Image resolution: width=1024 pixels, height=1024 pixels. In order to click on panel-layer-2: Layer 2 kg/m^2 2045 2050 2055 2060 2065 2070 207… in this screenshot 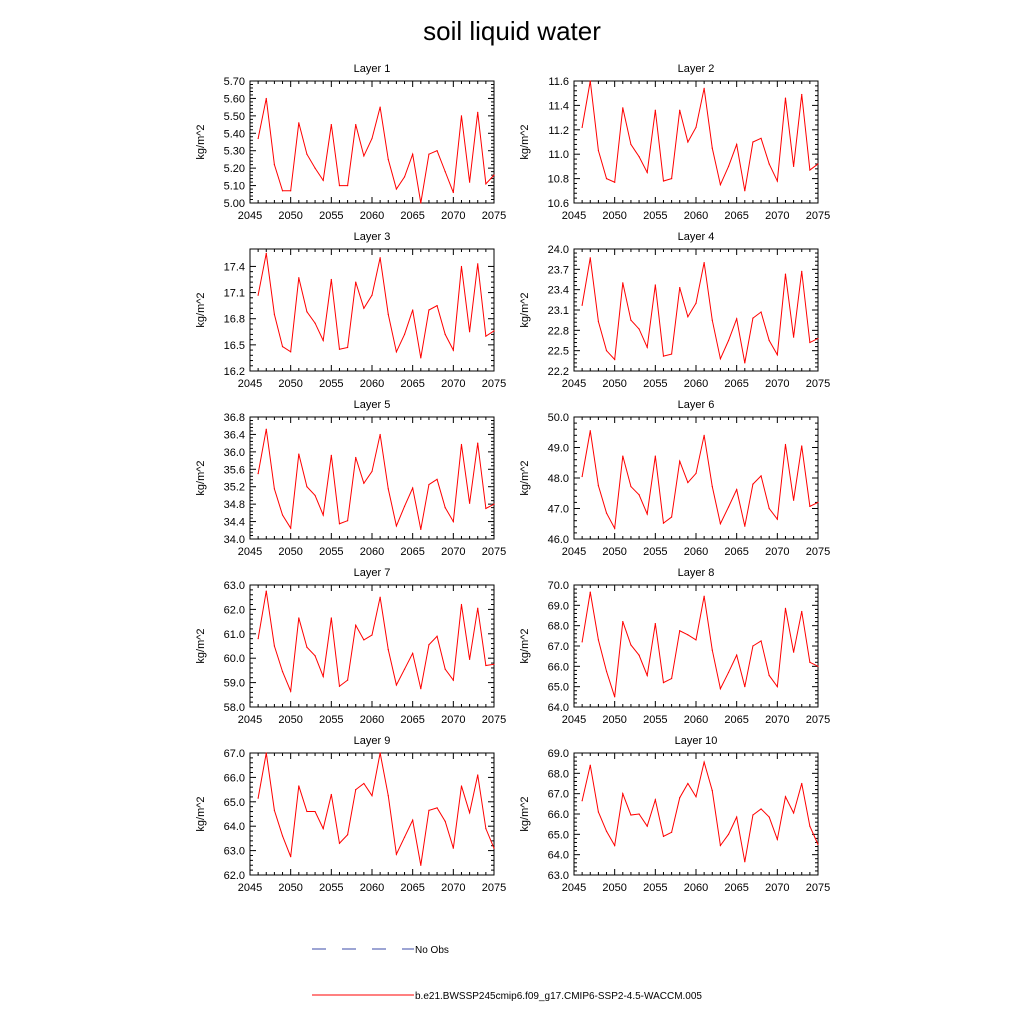, I will do `click(674, 142)`.